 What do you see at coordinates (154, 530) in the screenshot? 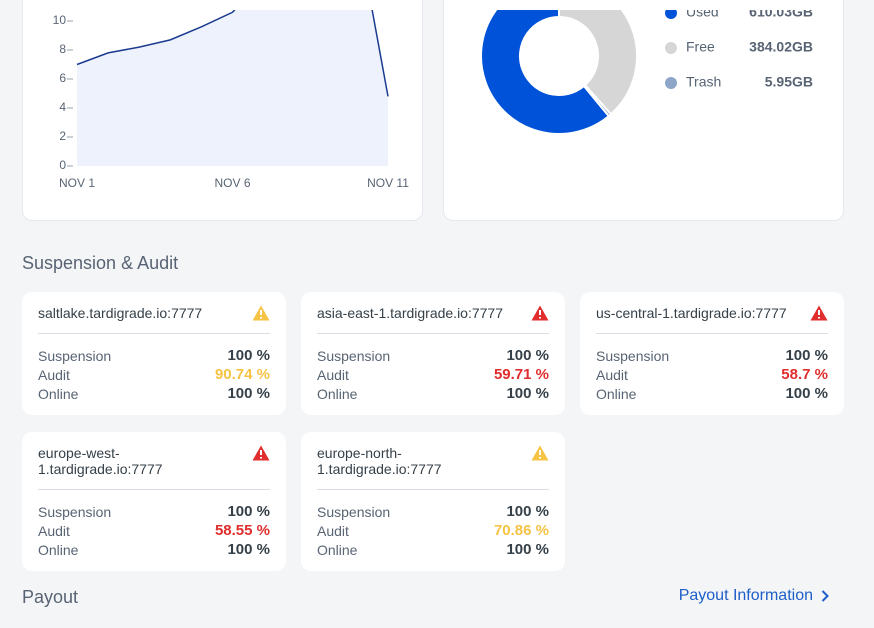
I see `stat-row: Audit 58.55 %` at bounding box center [154, 530].